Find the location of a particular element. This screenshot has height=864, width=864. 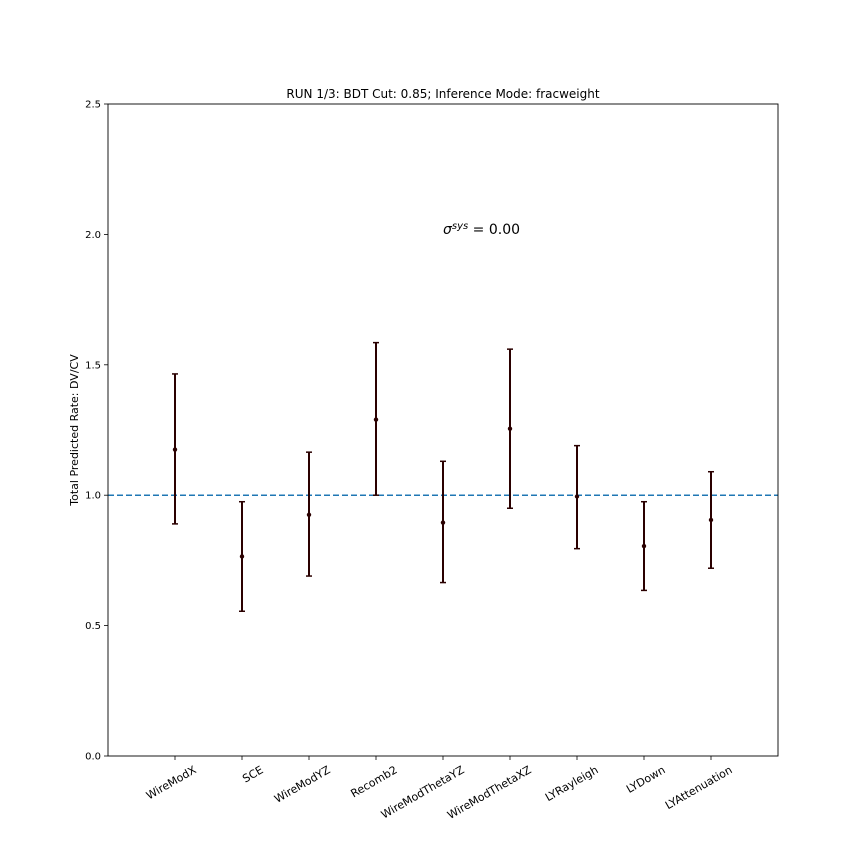

x-tick-label: WireModYZ is located at coordinates (302, 784).